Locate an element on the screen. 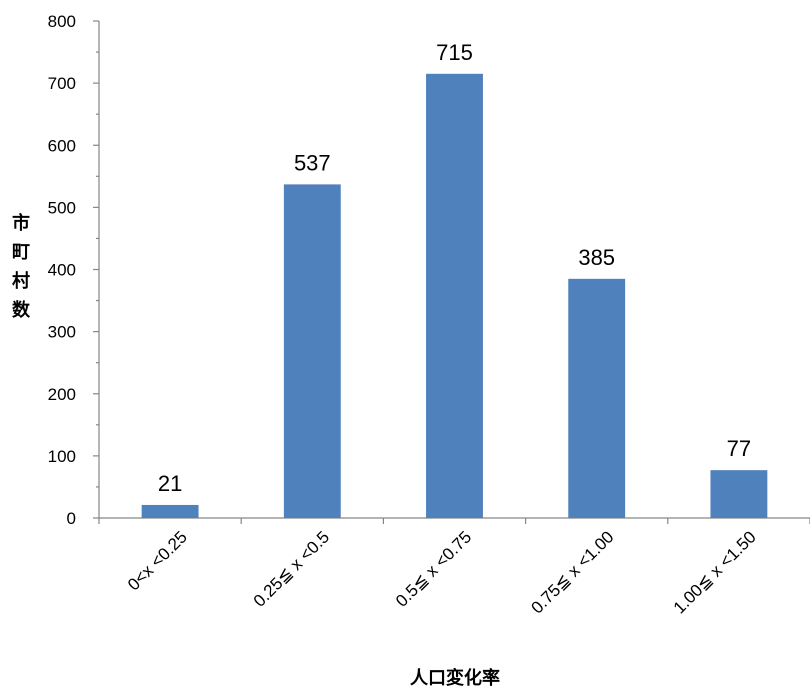  data-label: 537 is located at coordinates (312, 162).